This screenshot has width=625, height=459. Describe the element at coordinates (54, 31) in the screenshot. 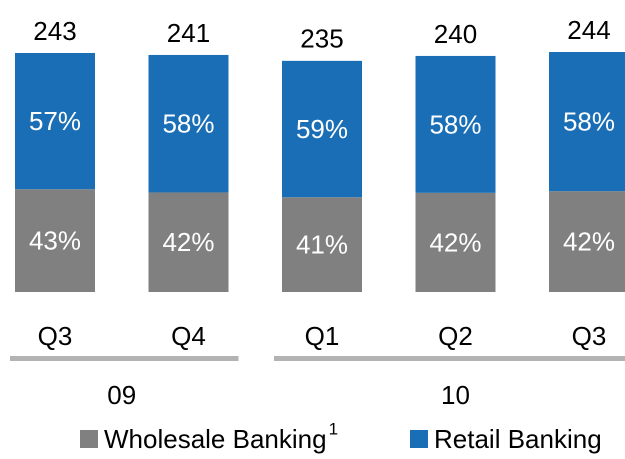

I see `total-label: 243` at that location.